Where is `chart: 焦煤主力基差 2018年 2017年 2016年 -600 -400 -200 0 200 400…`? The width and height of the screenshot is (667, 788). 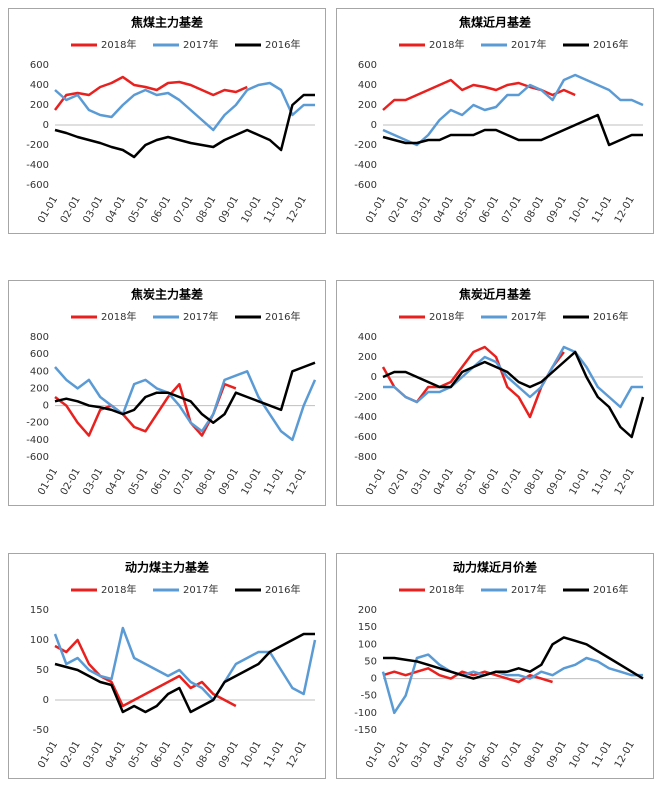 chart: 焦煤主力基差 2018年 2017年 2016年 -600 -400 -200 0 200 400… is located at coordinates (170, 120).